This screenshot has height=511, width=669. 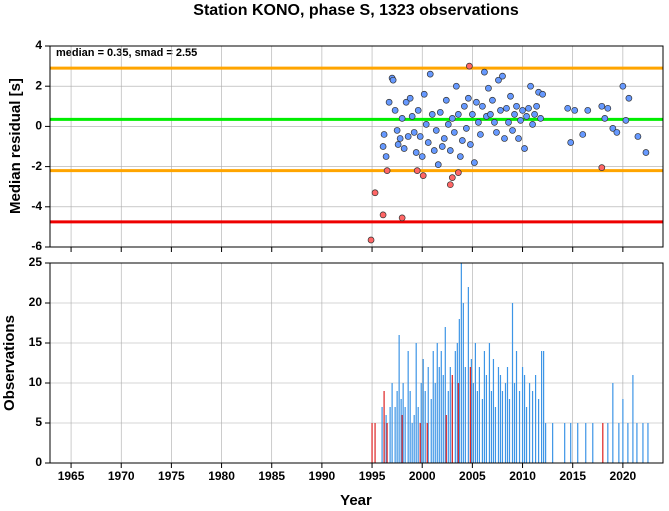 What do you see at coordinates (472, 476) in the screenshot?
I see `x-tick-label: 2005` at bounding box center [472, 476].